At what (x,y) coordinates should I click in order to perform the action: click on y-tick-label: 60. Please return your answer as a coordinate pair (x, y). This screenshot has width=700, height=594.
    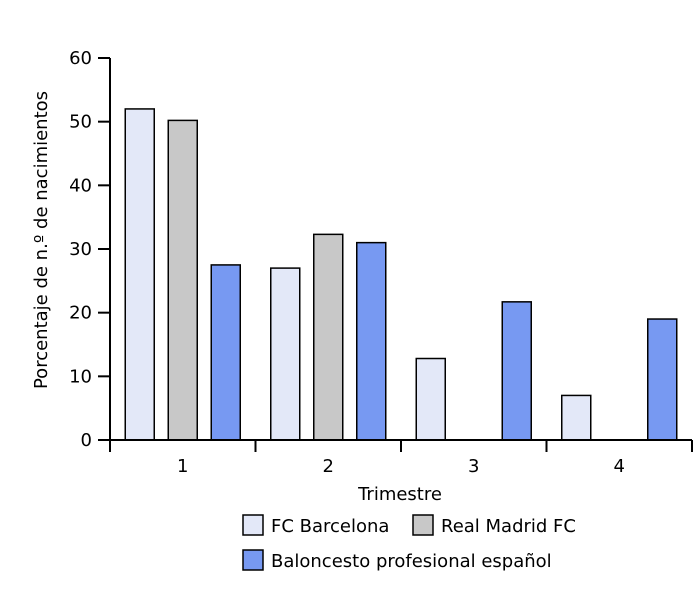
    Looking at the image, I should click on (80, 58).